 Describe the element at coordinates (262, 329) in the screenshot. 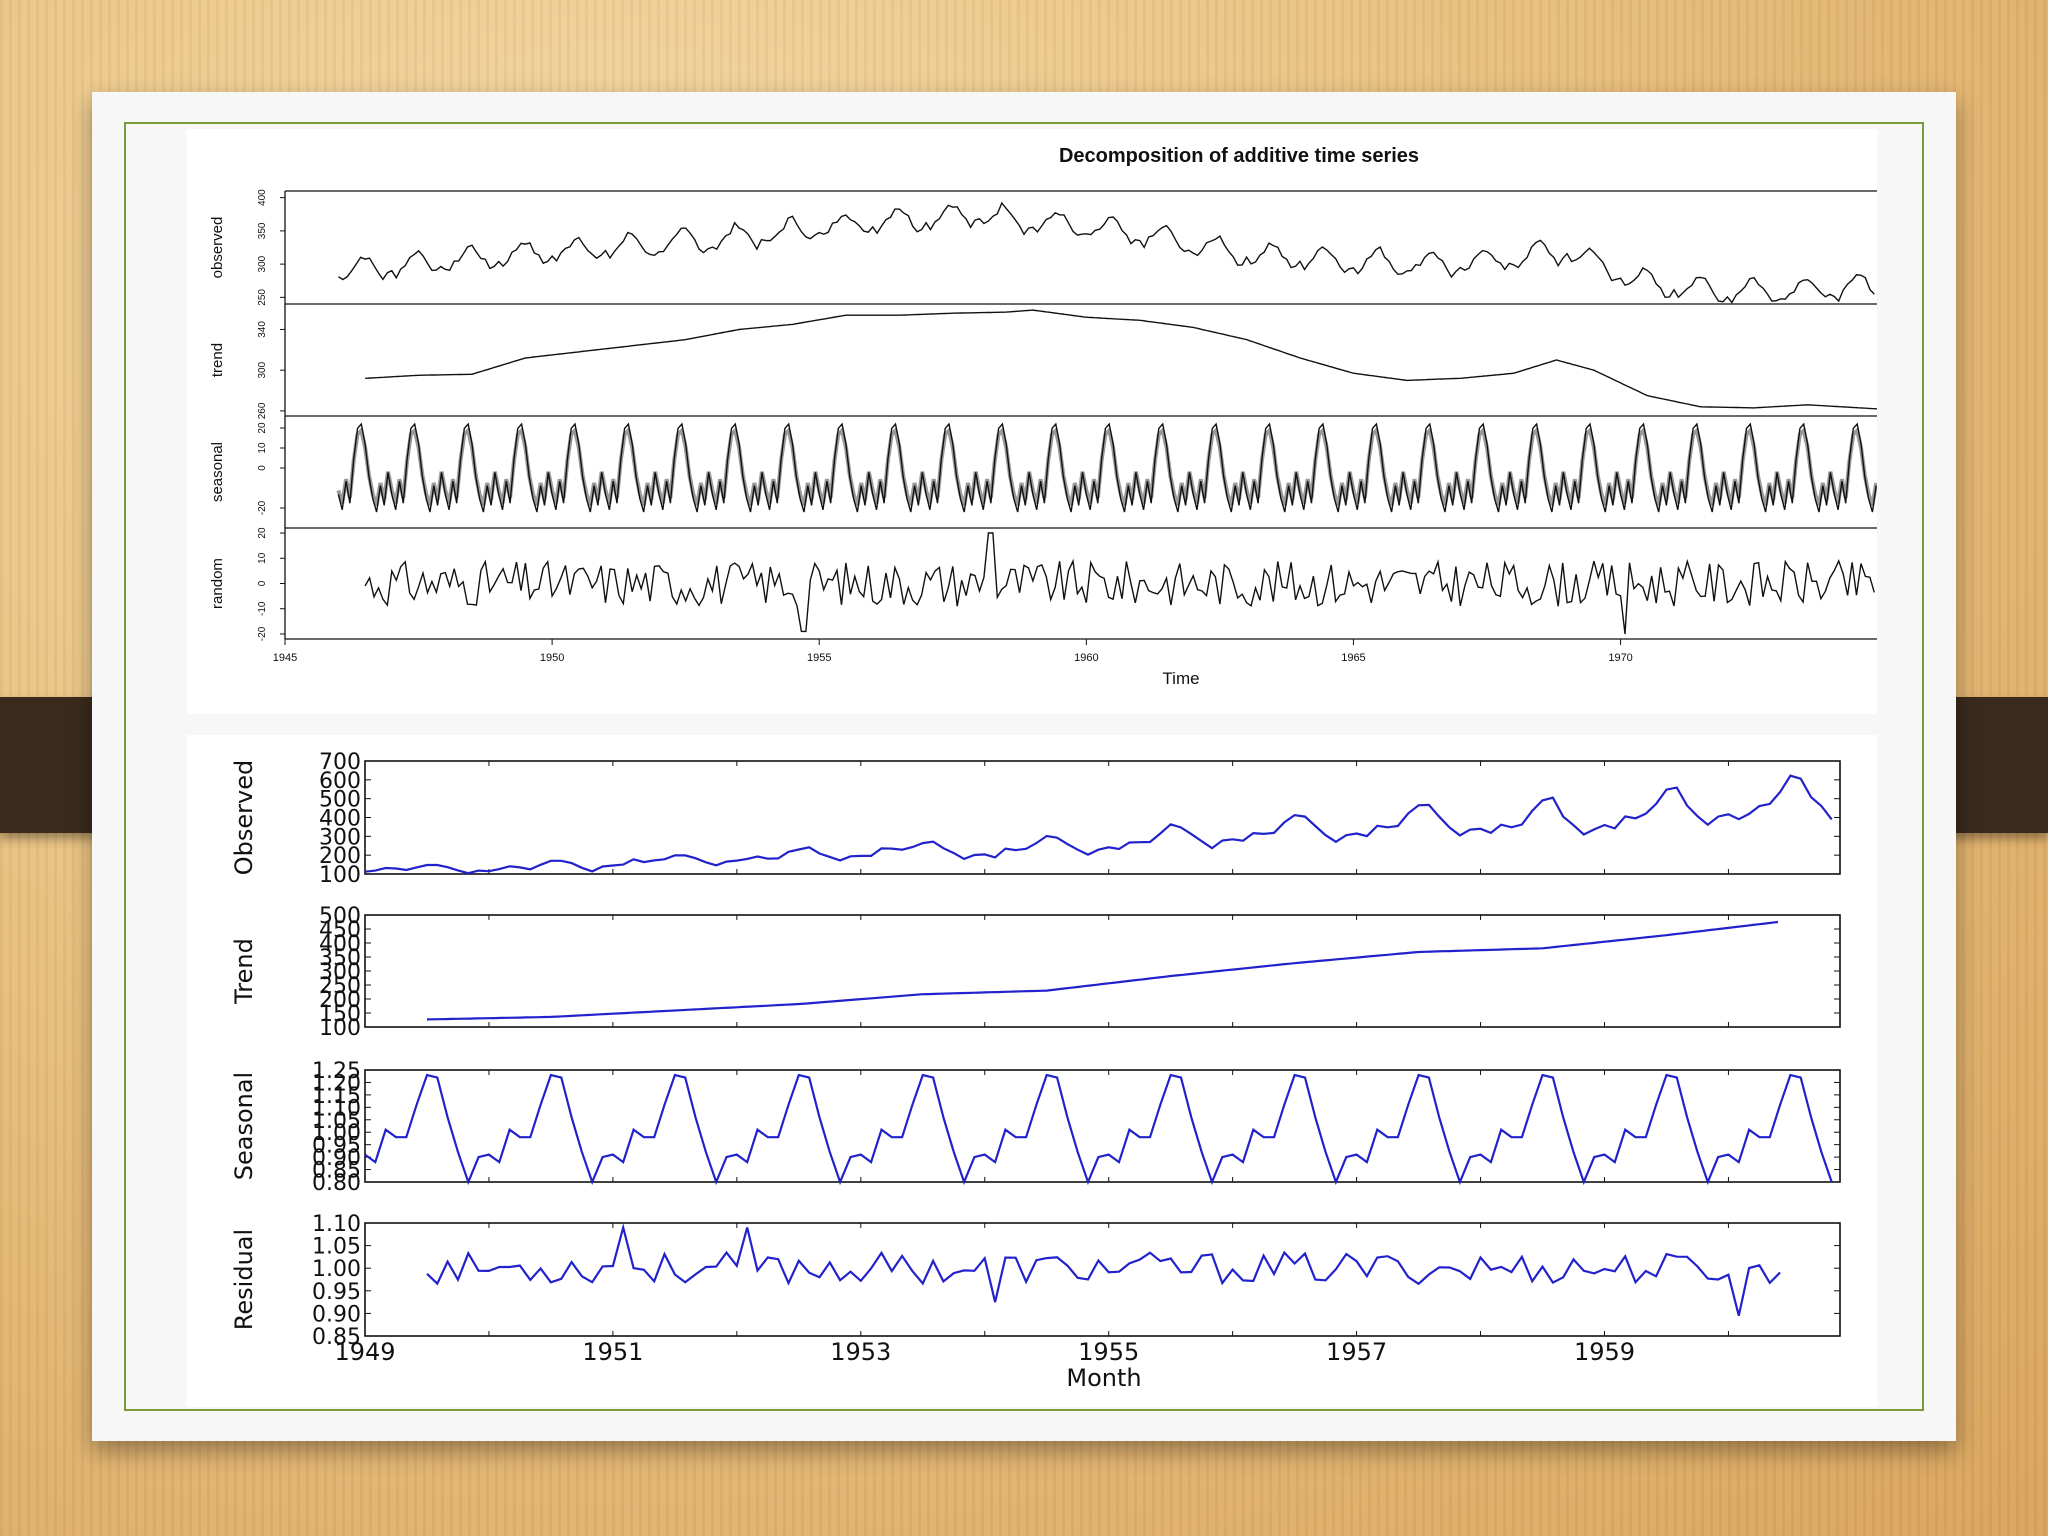

I see `y-tick-label: 340` at that location.